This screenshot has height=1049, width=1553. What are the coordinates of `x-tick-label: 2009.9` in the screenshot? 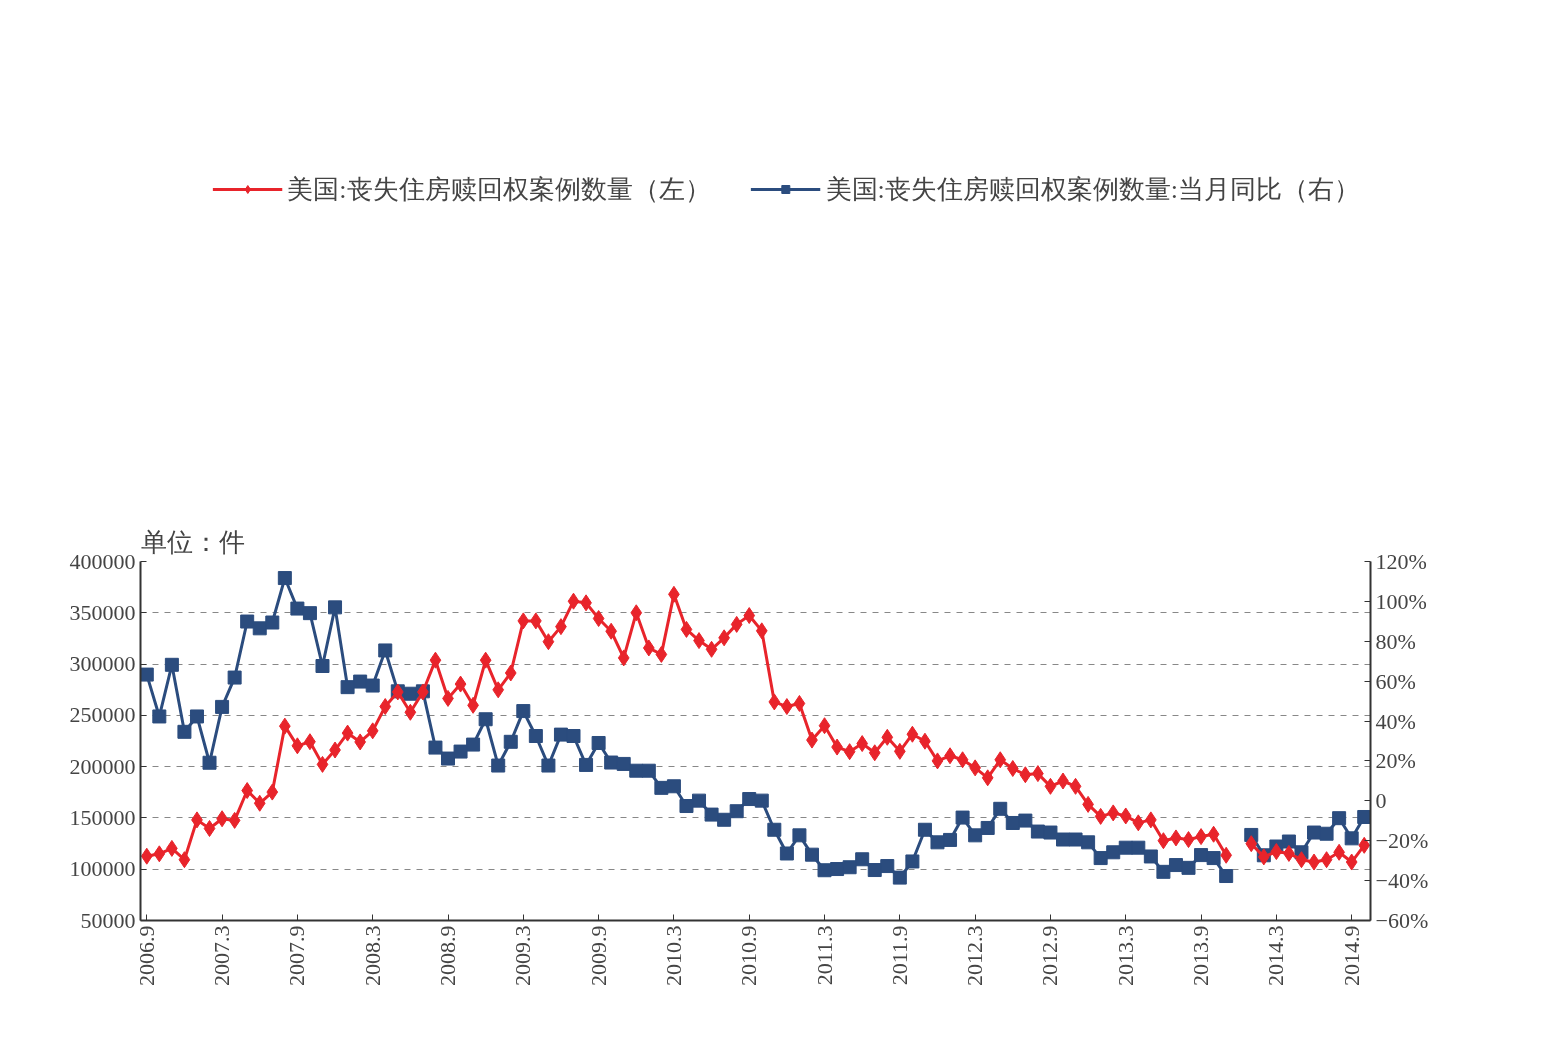 It's located at (598, 955).